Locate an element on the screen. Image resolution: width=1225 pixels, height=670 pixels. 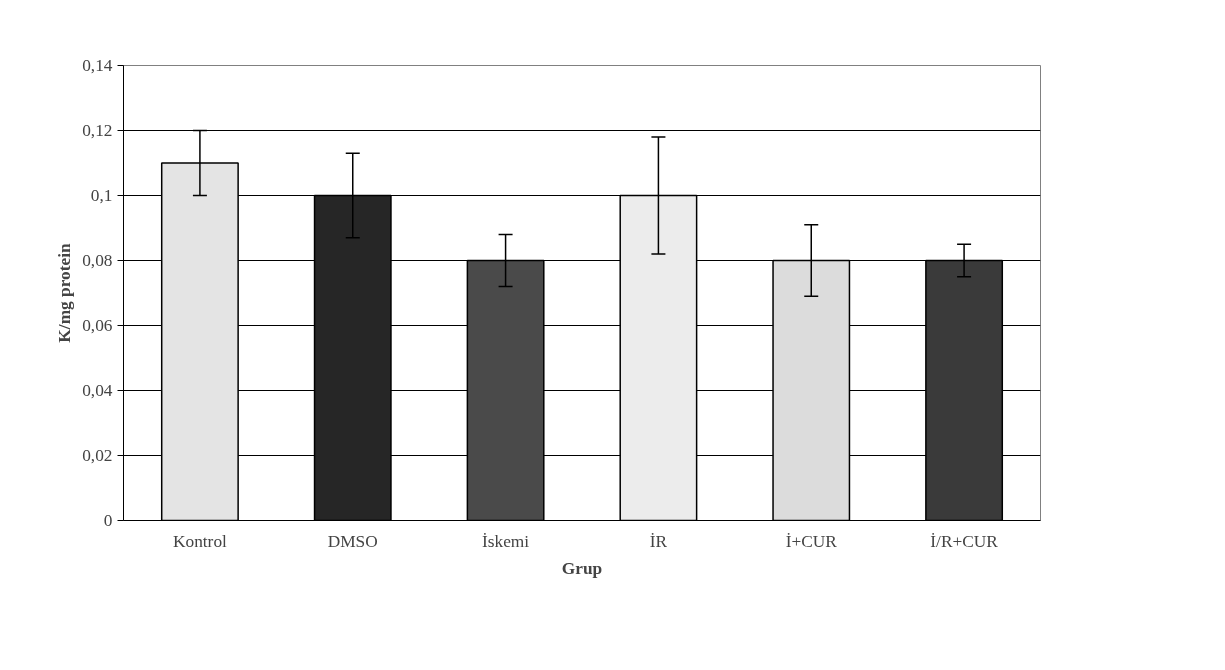
y-tick-label: 0,14 is located at coordinates (97, 65).